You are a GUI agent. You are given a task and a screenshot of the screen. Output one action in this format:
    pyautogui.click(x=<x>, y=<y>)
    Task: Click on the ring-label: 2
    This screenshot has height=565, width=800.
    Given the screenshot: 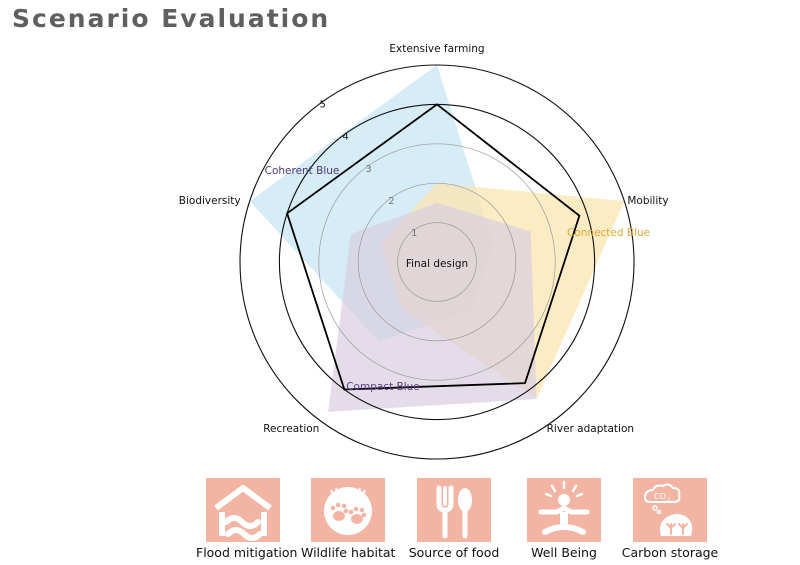 What is the action you would take?
    pyautogui.click(x=391, y=201)
    